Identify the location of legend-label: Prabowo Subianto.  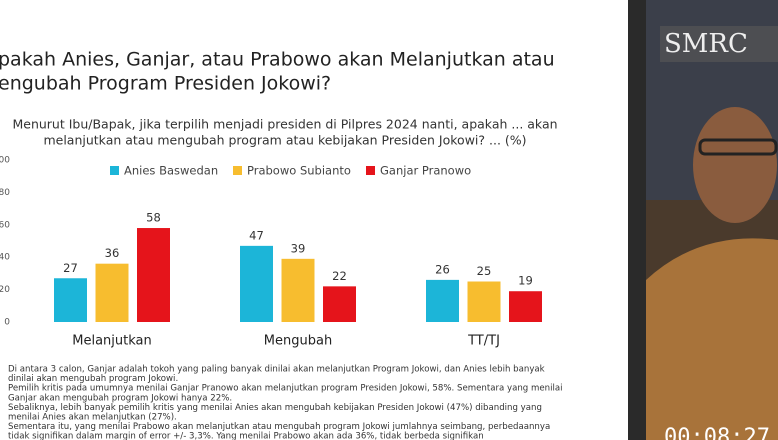
(299, 171).